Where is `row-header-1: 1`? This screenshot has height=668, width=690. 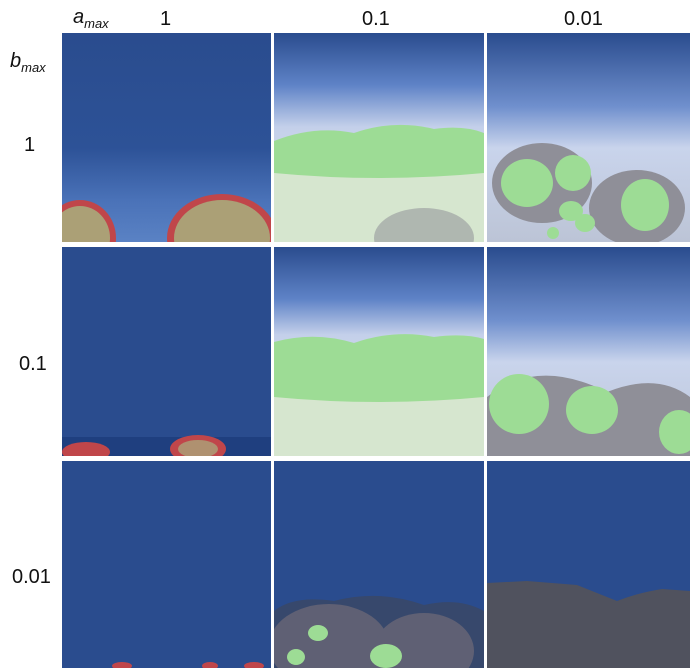
row-header-1: 1 is located at coordinates (30, 145).